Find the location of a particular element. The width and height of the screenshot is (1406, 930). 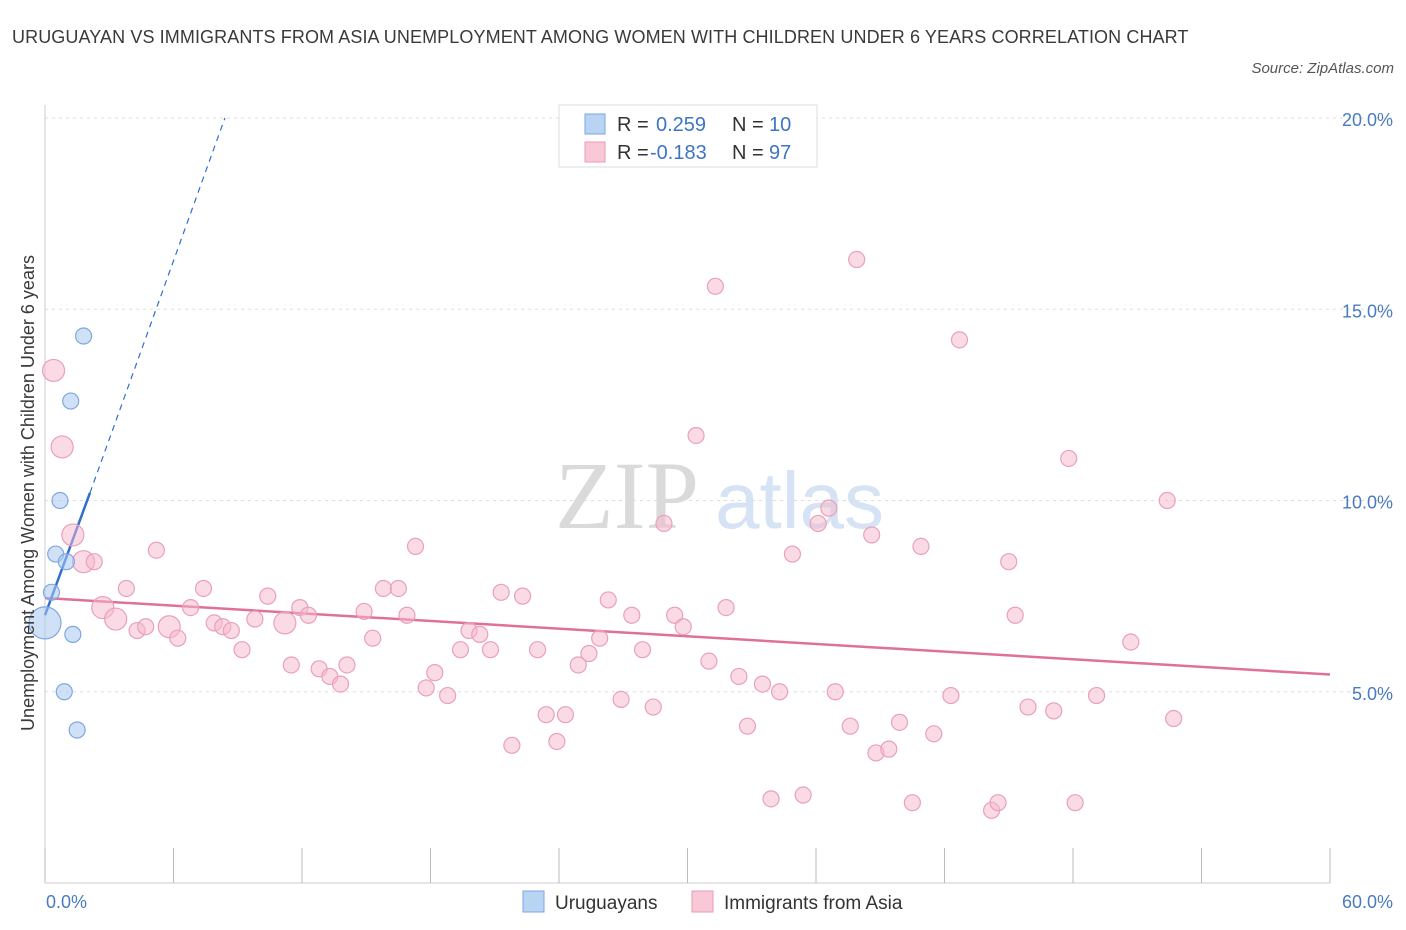

watermark-zip: ZIP is located at coordinates (627, 495).